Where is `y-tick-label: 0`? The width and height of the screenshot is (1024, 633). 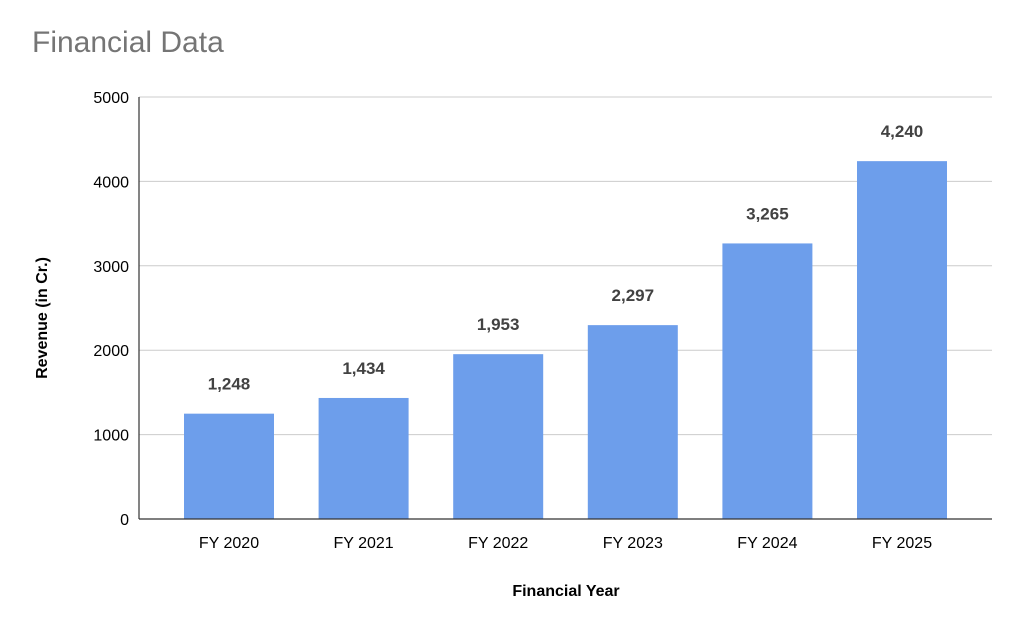 y-tick-label: 0 is located at coordinates (124, 520).